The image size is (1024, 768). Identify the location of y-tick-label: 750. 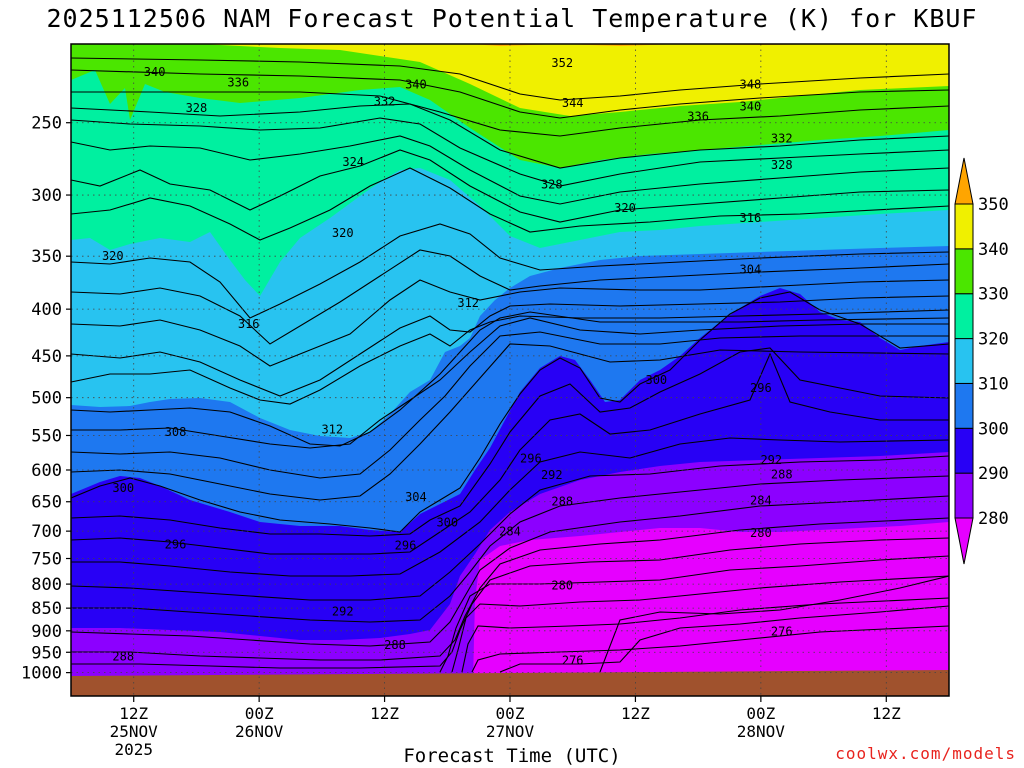
(46, 560).